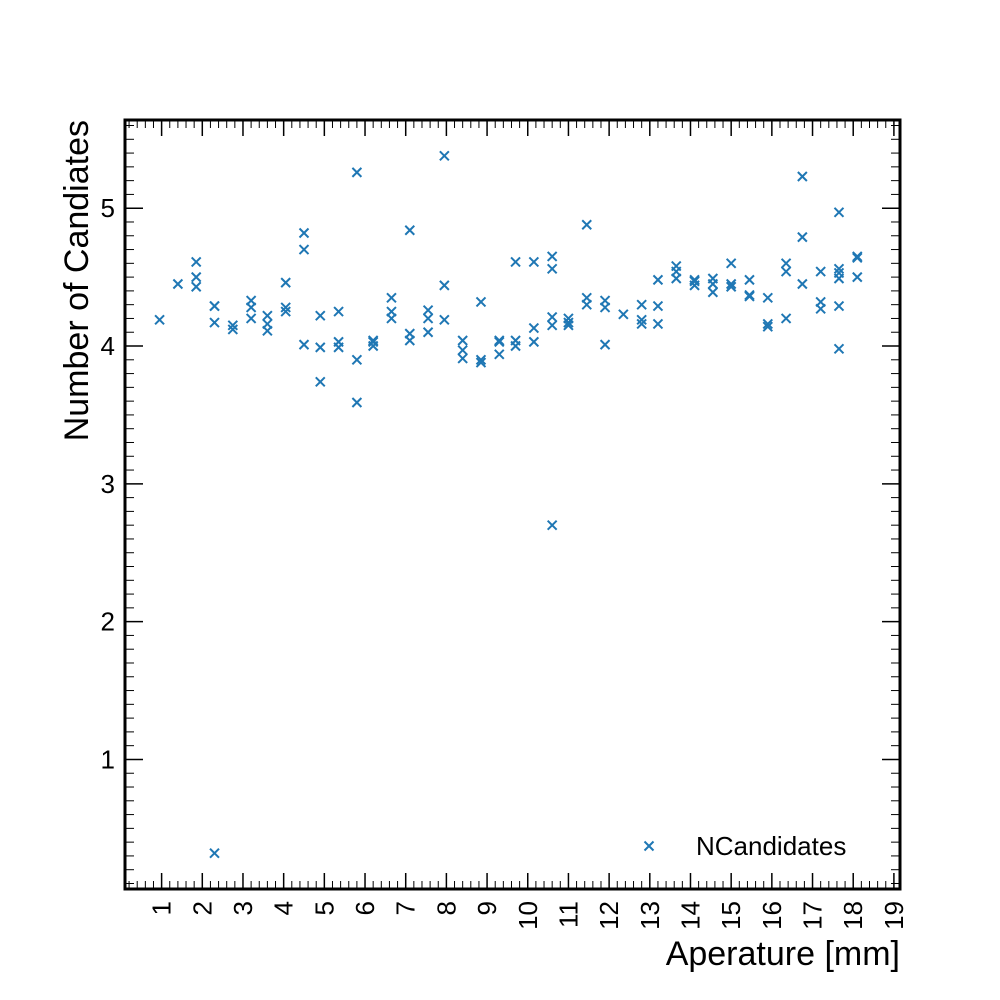 The width and height of the screenshot is (1000, 1000). What do you see at coordinates (108, 208) in the screenshot?
I see `y-tick-label: 5` at bounding box center [108, 208].